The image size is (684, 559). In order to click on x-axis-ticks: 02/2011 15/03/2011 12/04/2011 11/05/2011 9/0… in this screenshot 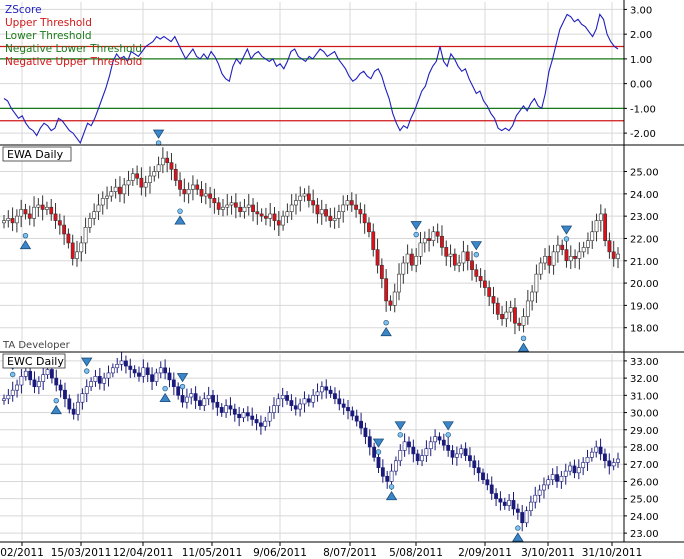, I will do `click(321, 550)`.